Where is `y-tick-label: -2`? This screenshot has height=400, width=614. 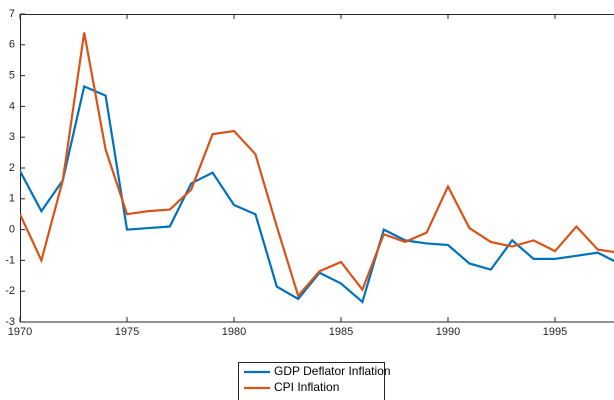 y-tick-label: -2 is located at coordinates (10, 291).